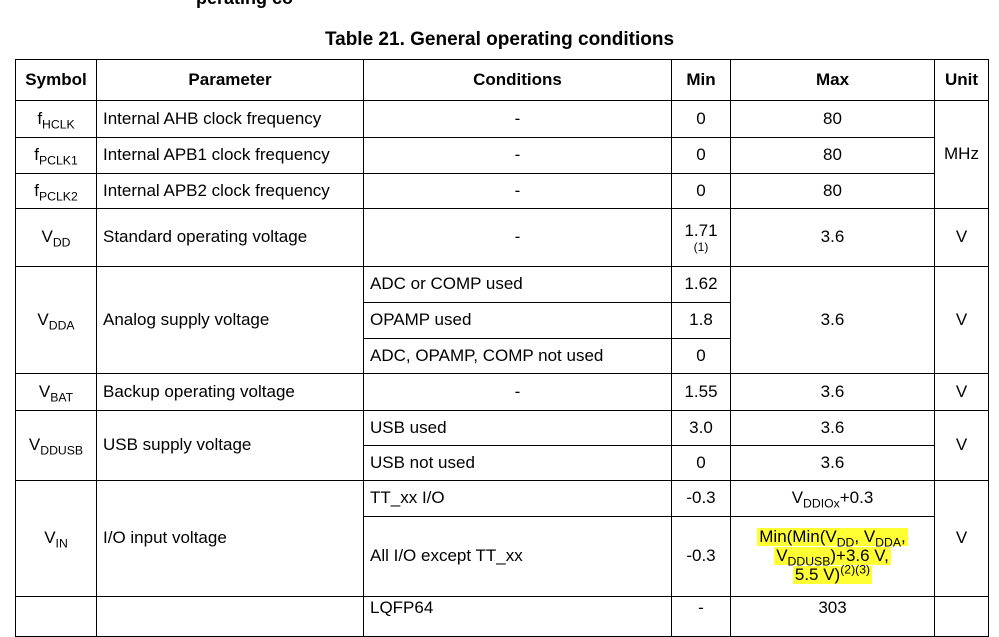  Describe the element at coordinates (499, 39) in the screenshot. I see `table-caption: Table 21. General operating conditions` at that location.